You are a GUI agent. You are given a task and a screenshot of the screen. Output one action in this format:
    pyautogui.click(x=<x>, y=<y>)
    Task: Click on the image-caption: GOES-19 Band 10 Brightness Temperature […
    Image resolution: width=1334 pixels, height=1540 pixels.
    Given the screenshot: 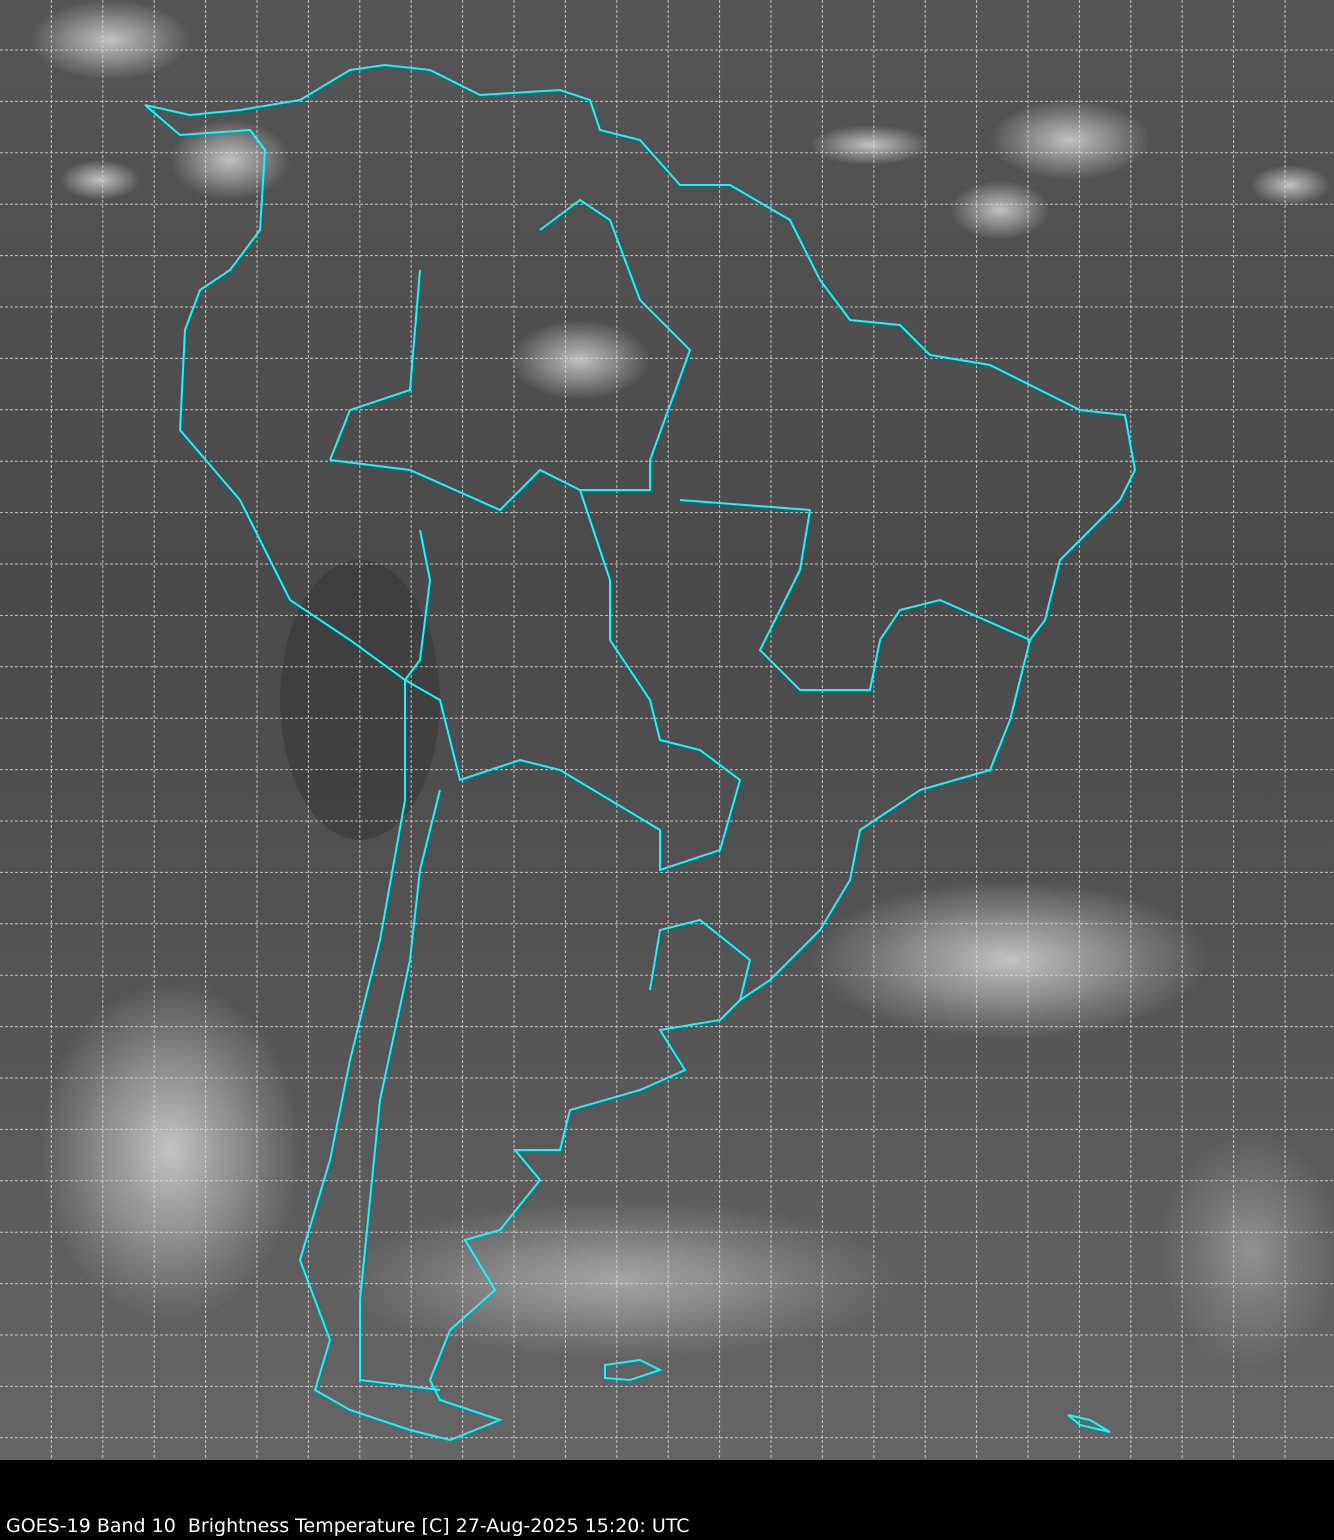 What is the action you would take?
    pyautogui.click(x=348, y=1526)
    